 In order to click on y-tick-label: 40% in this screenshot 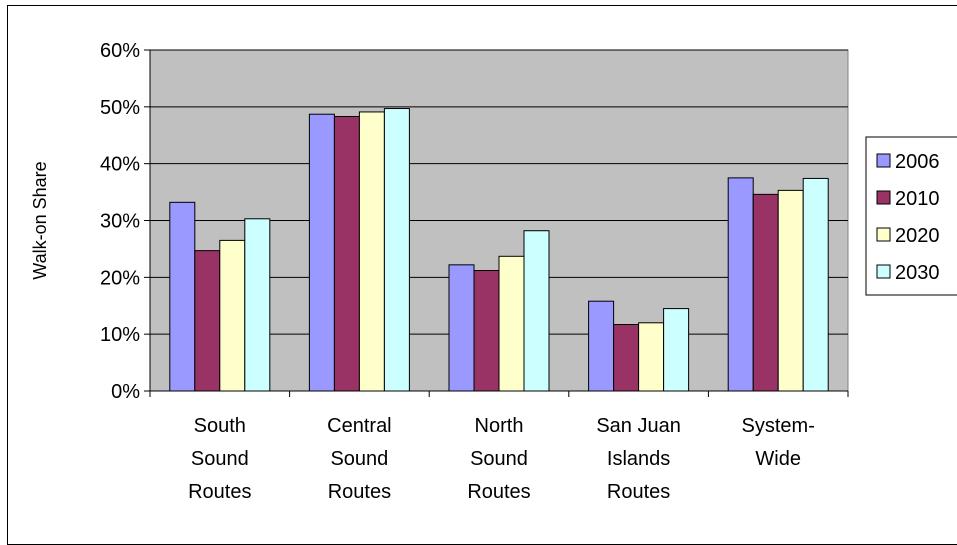, I will do `click(120, 165)`.